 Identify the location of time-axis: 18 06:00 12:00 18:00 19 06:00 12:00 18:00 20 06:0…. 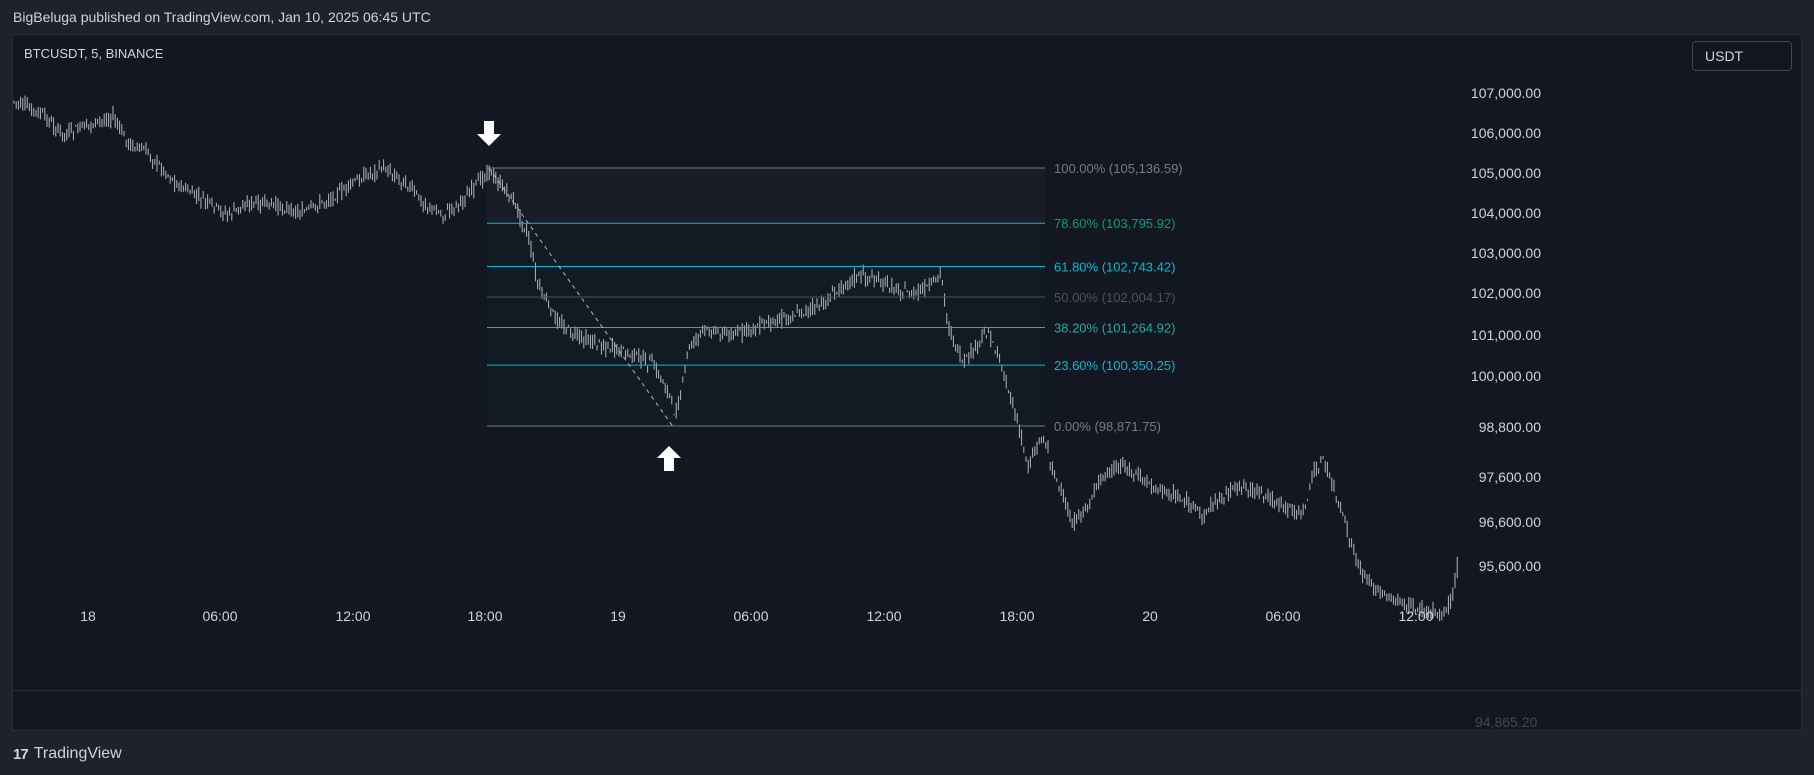
(757, 616).